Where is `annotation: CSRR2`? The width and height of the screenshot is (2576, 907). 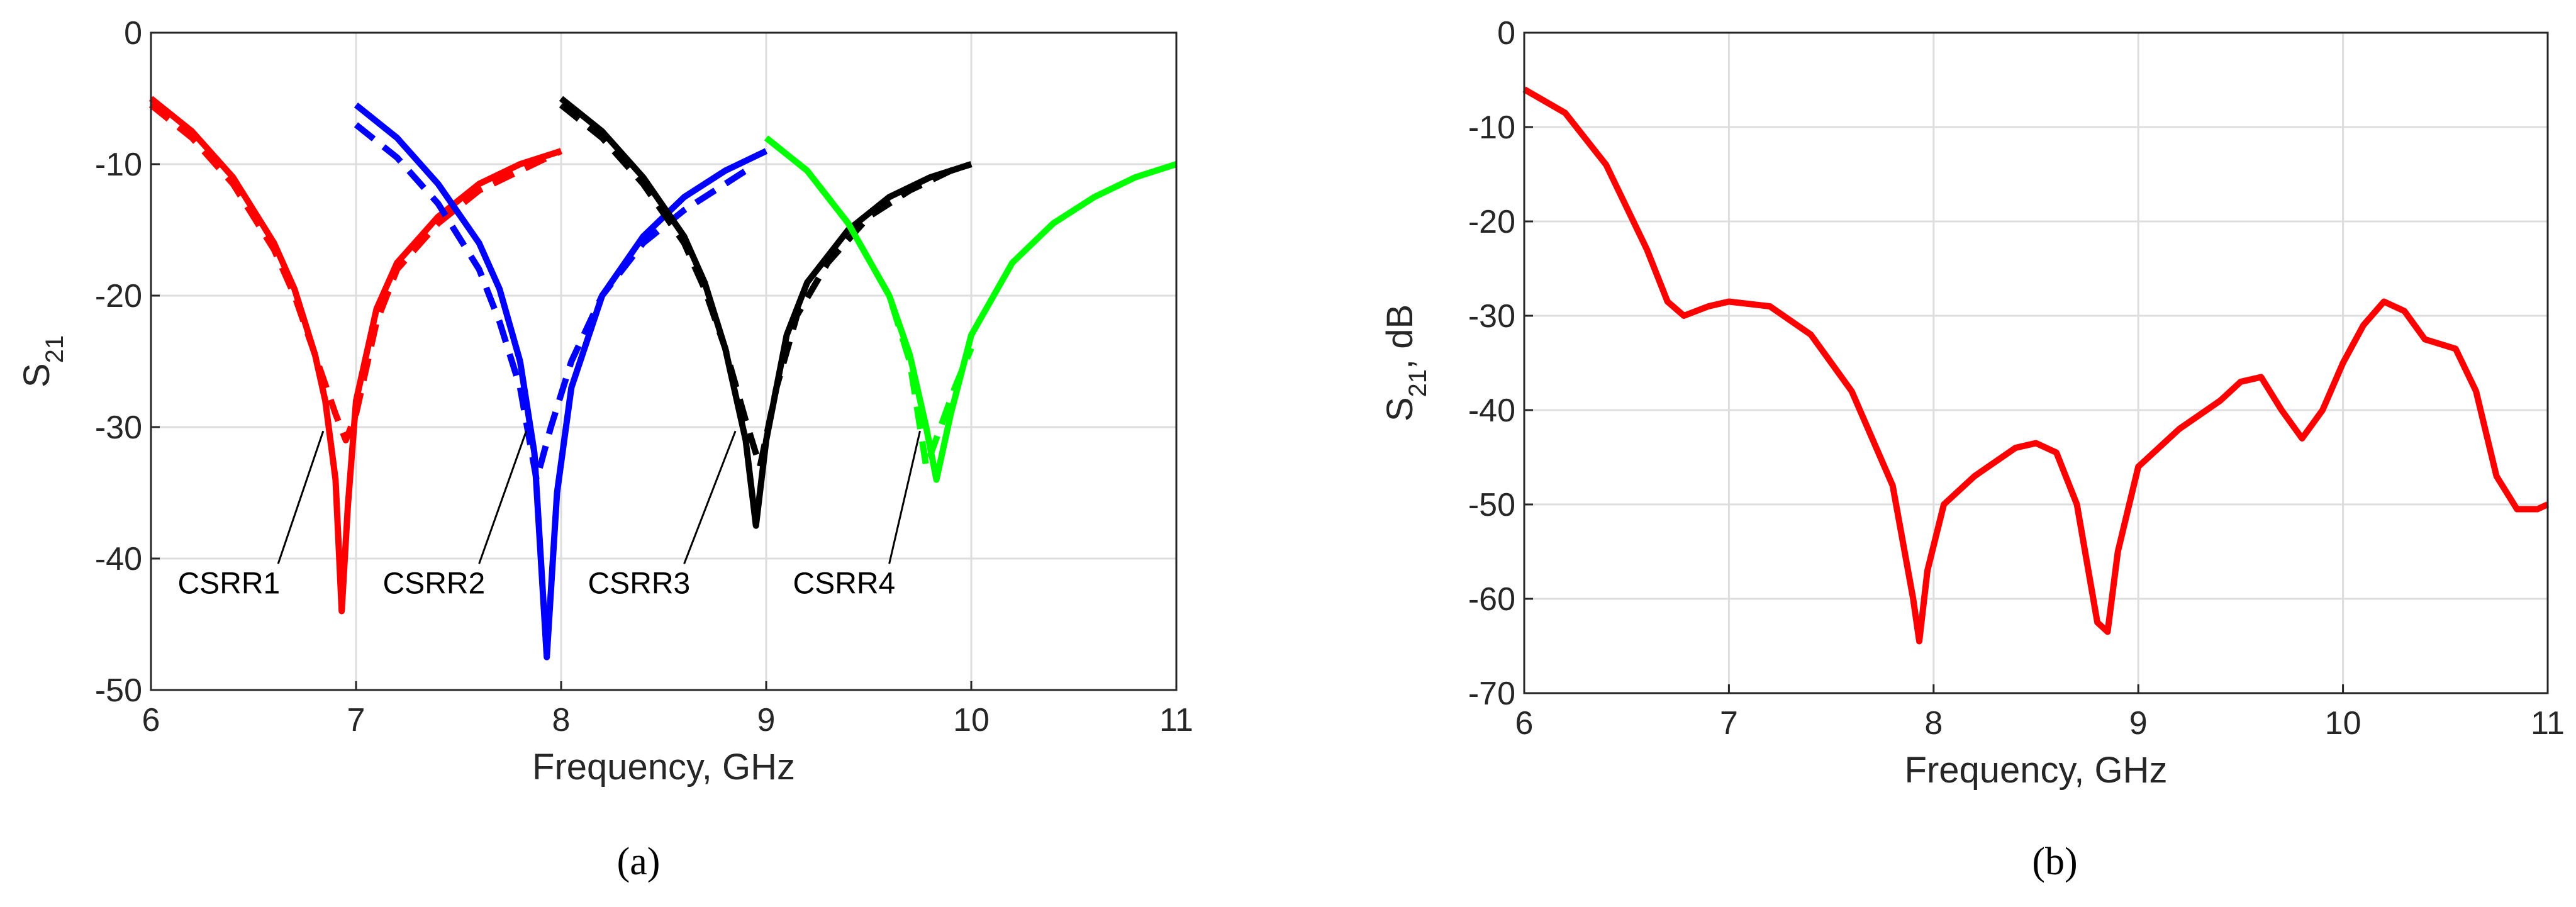
annotation: CSRR2 is located at coordinates (434, 584).